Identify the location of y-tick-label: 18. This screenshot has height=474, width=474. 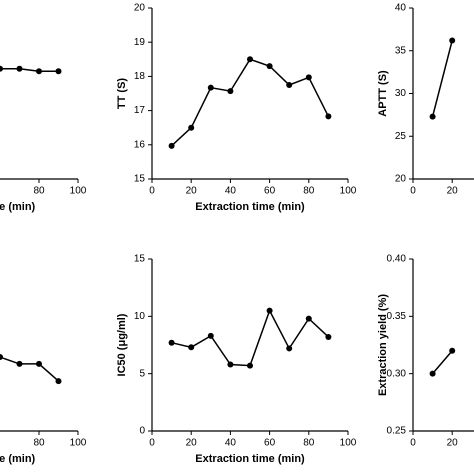
(140, 76).